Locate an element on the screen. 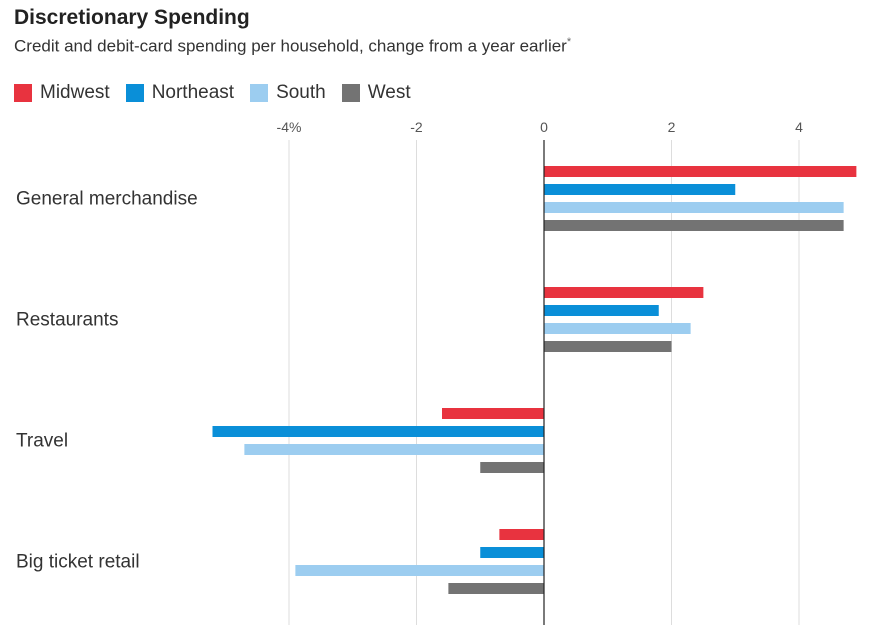  legend-label: West is located at coordinates (389, 92).